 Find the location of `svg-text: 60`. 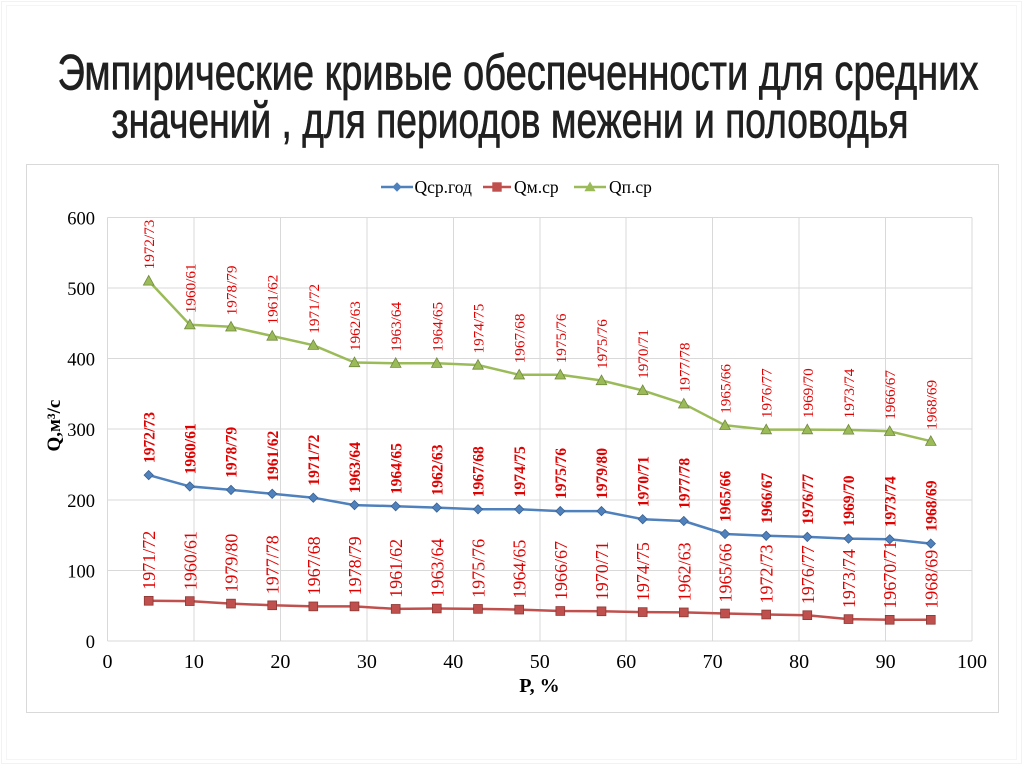

svg-text: 60 is located at coordinates (626, 662).